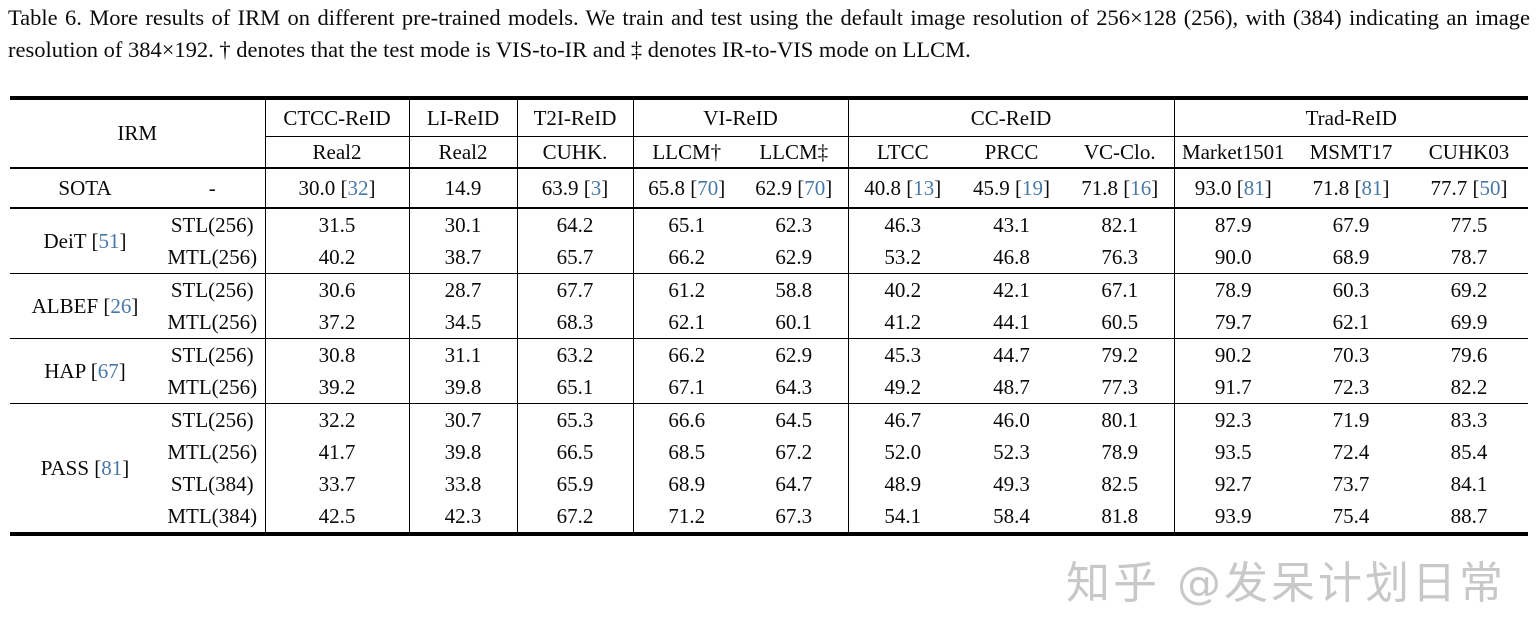 The height and width of the screenshot is (635, 1538). What do you see at coordinates (1011, 419) in the screenshot?
I see `result-cell: 46.0` at bounding box center [1011, 419].